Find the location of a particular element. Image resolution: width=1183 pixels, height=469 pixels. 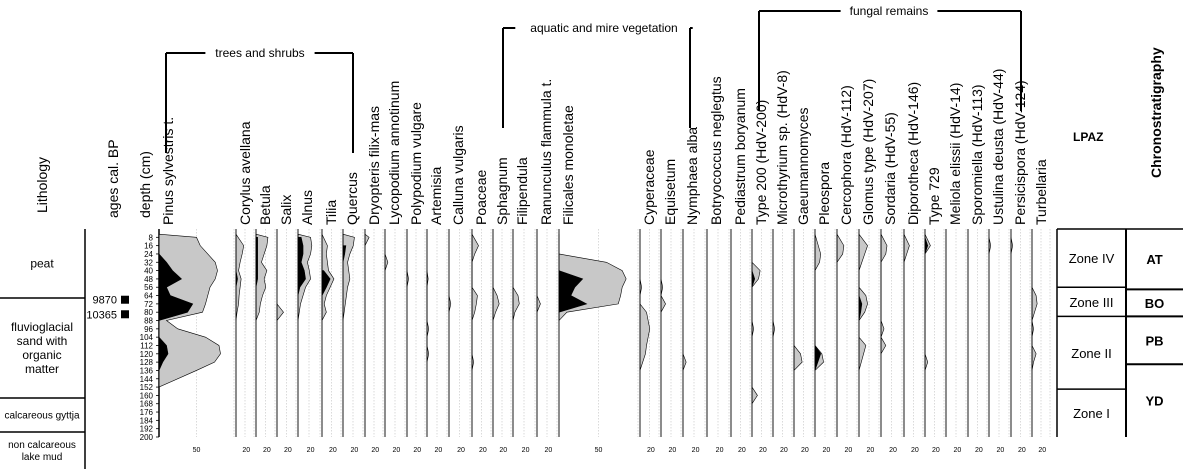

taxon-label: Turbellaria is located at coordinates (1041, 192).